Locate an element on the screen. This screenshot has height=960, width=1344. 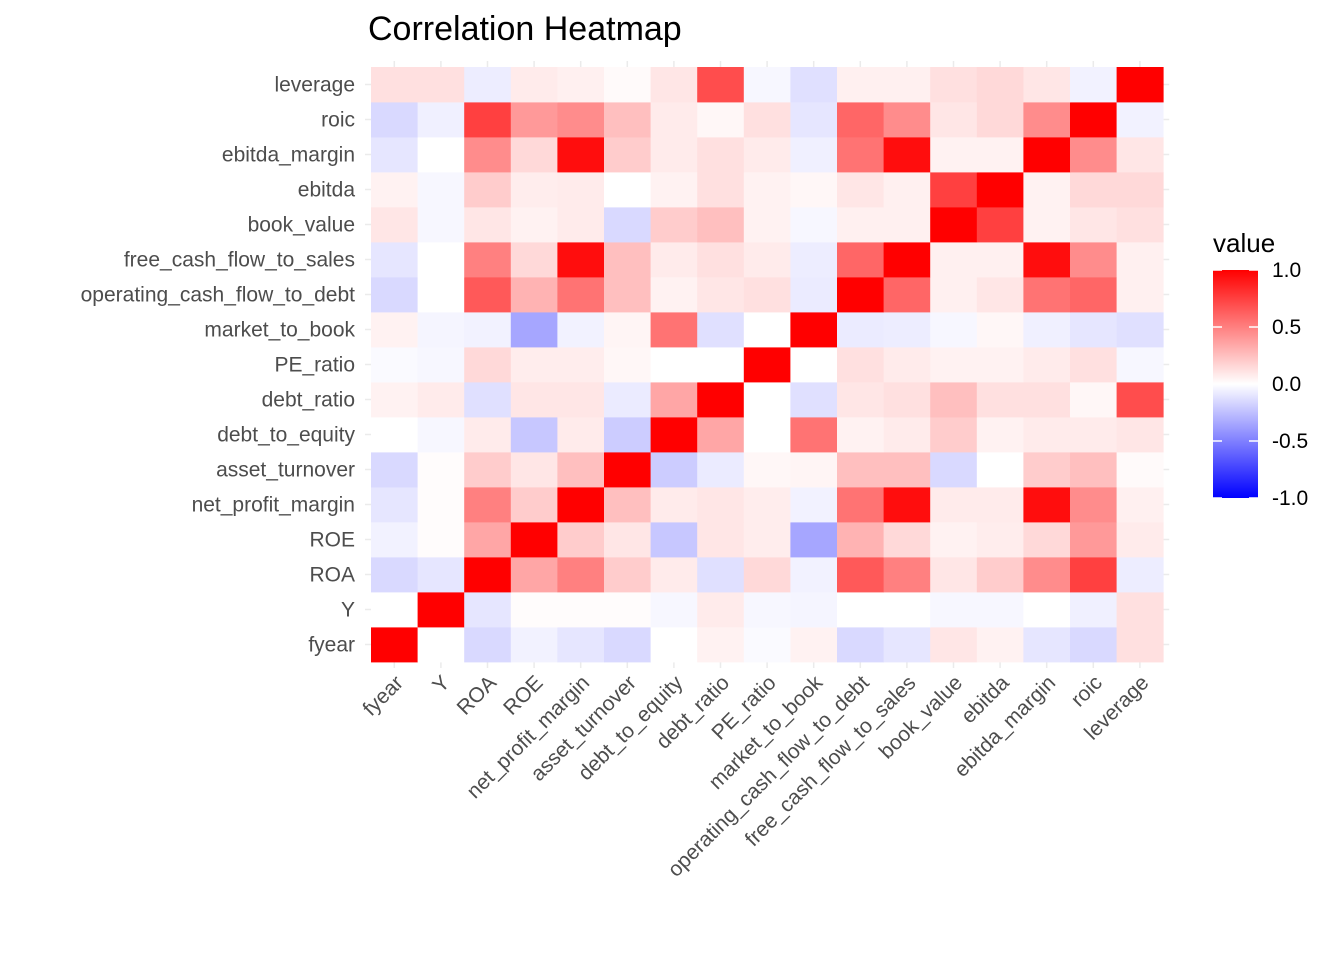
heatmap-cell-ebitda_margin-asset_turnover is located at coordinates (1047, 470).